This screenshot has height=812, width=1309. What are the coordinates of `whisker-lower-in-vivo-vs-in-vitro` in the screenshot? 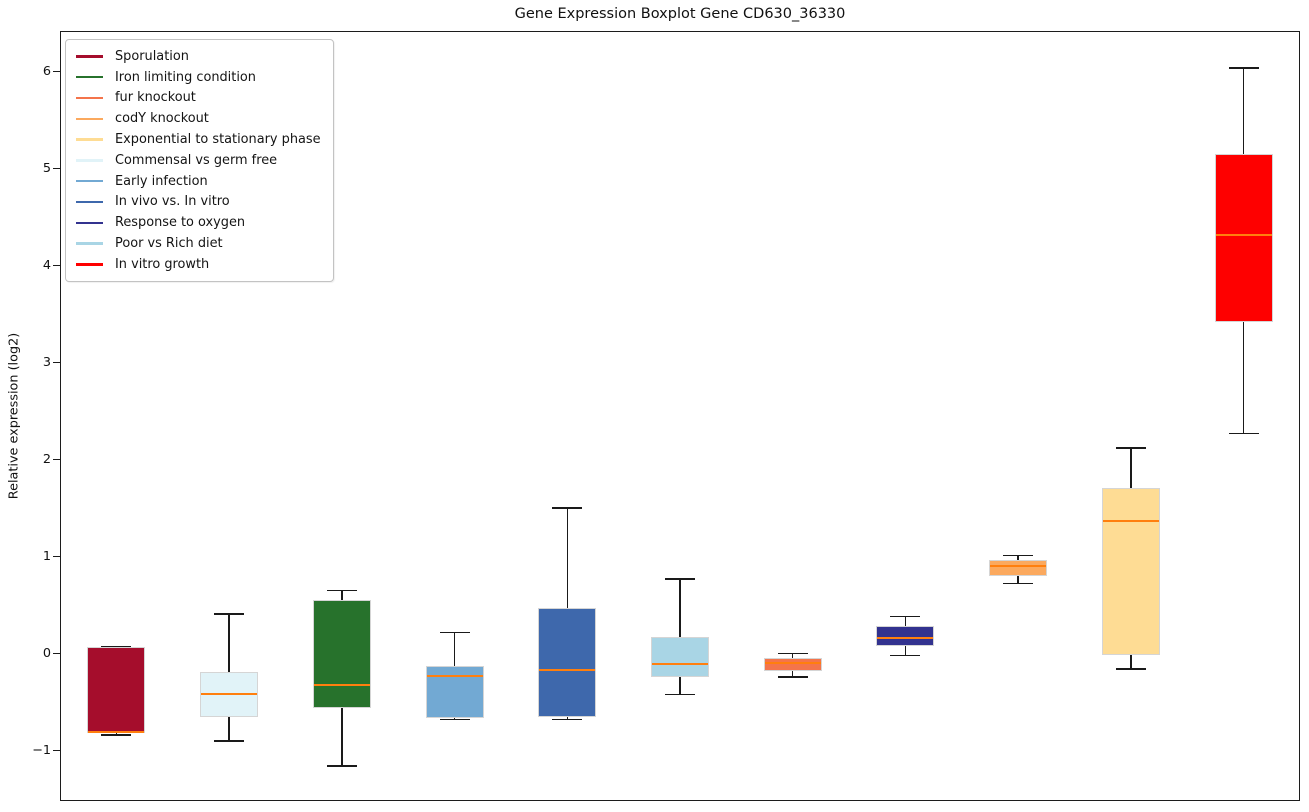 It's located at (567, 718).